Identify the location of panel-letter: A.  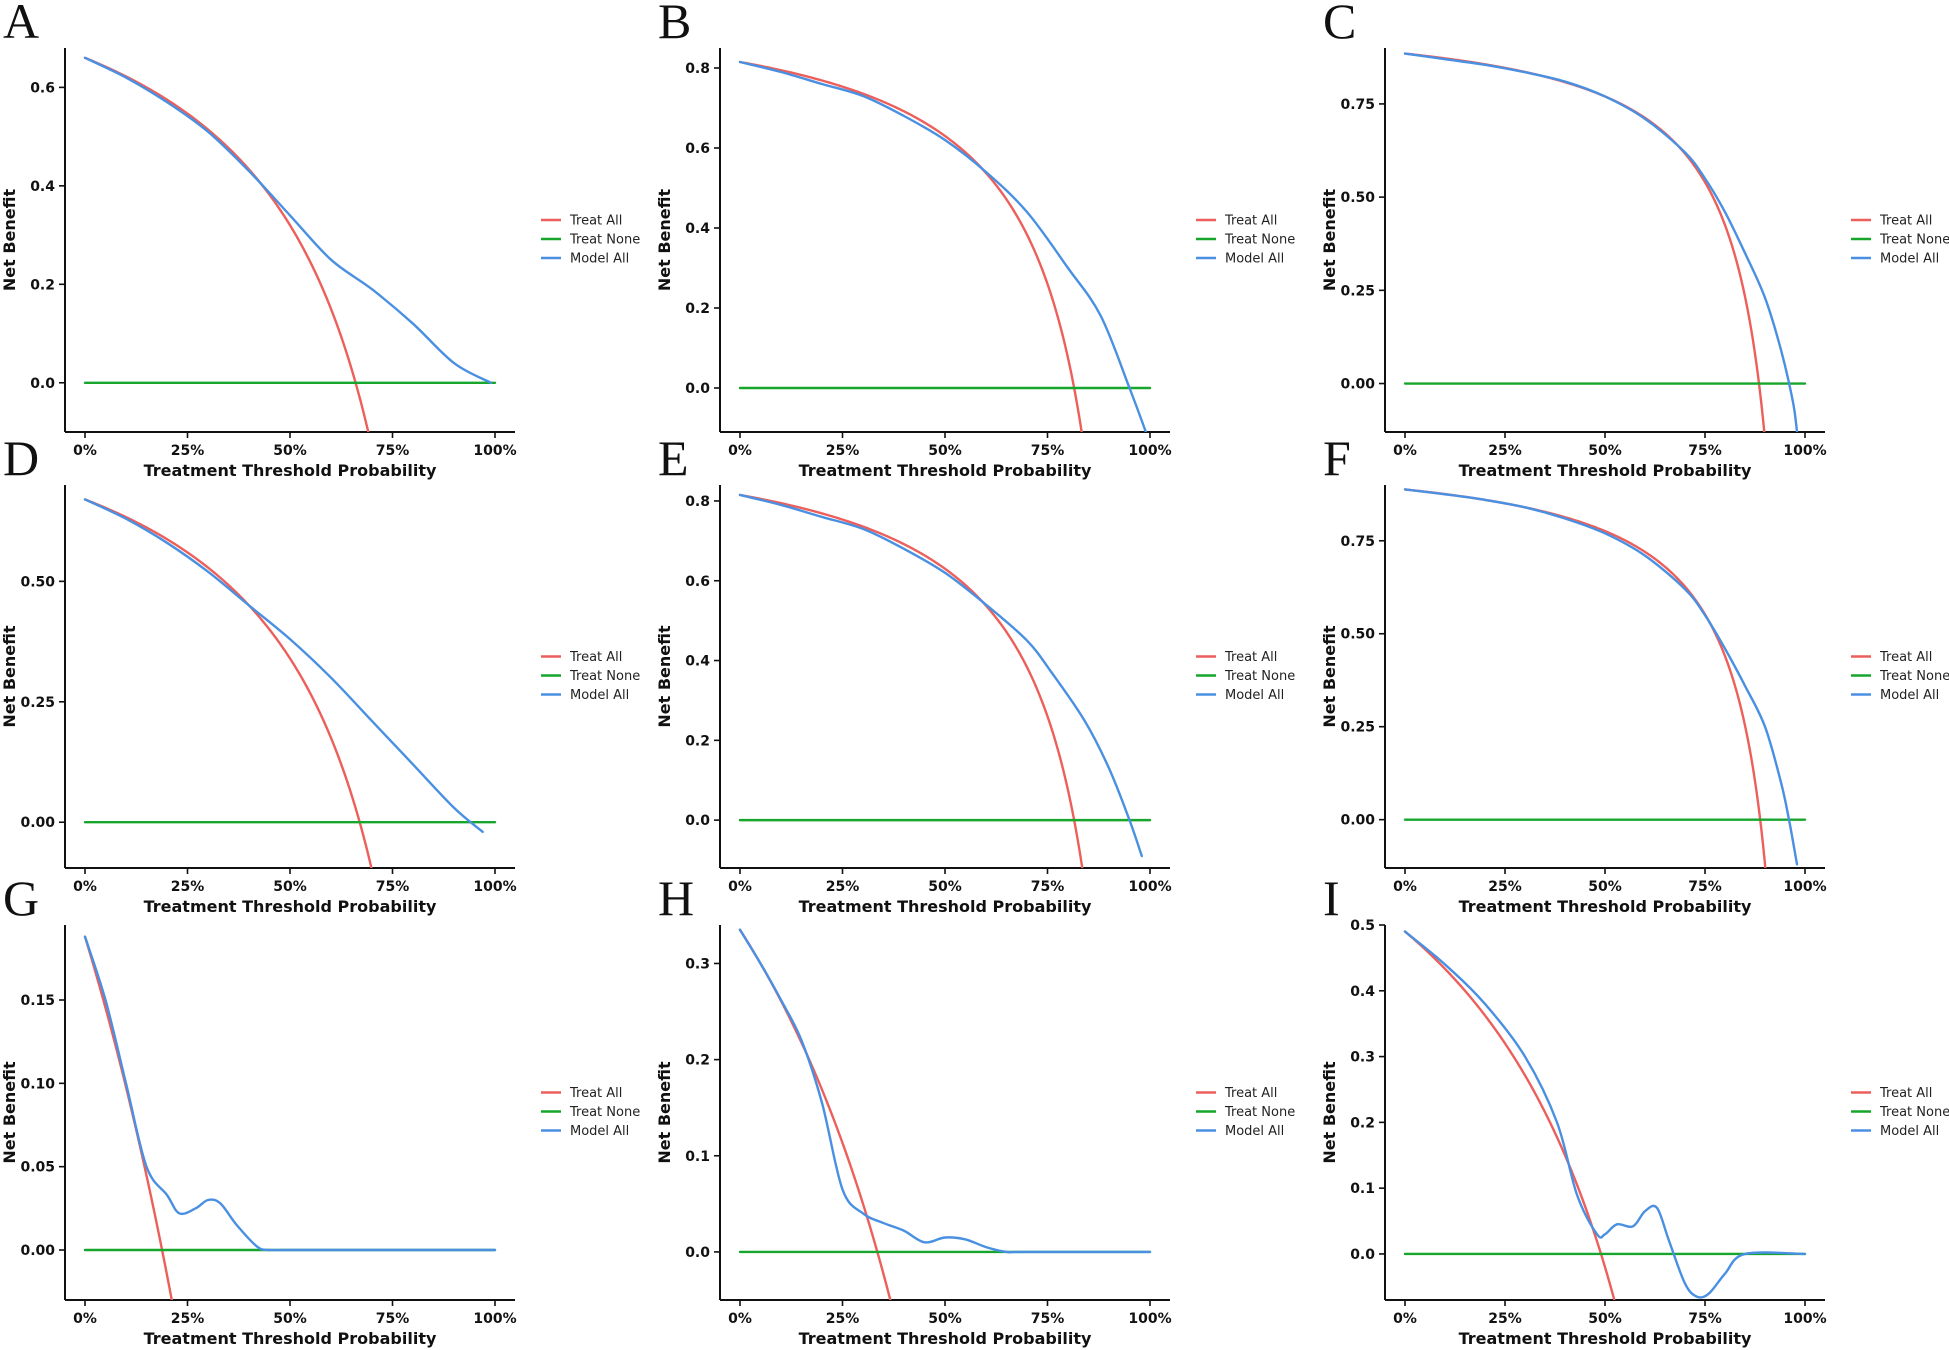
(21, 24).